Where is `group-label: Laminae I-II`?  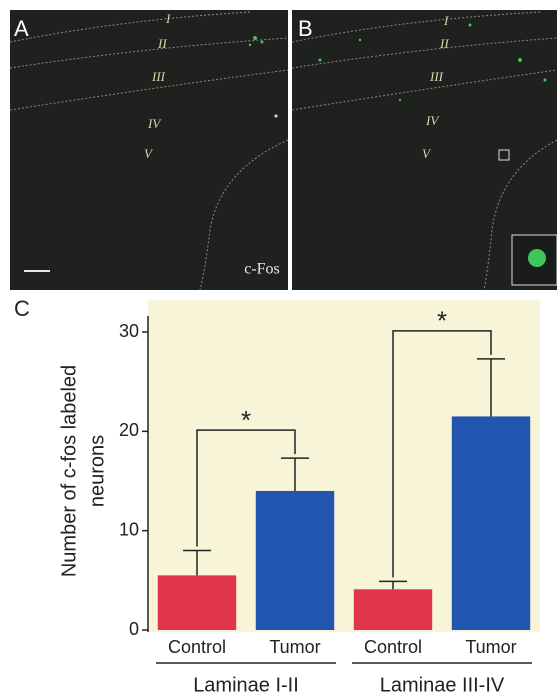 group-label: Laminae I-II is located at coordinates (246, 685).